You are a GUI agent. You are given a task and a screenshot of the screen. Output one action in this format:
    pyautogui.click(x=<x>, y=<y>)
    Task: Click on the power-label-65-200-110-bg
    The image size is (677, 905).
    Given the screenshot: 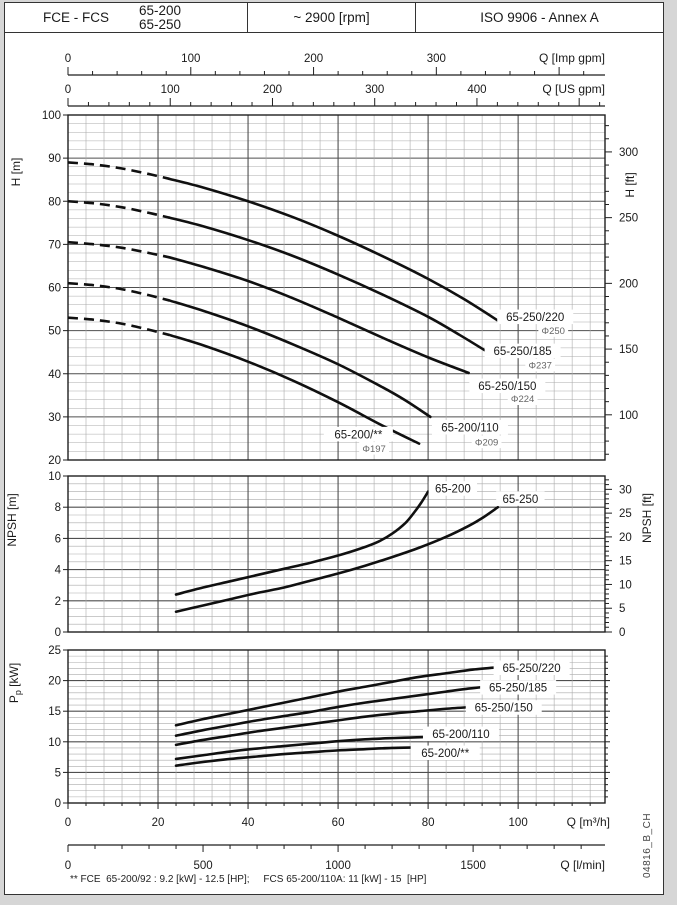 What is the action you would take?
    pyautogui.click(x=460, y=734)
    